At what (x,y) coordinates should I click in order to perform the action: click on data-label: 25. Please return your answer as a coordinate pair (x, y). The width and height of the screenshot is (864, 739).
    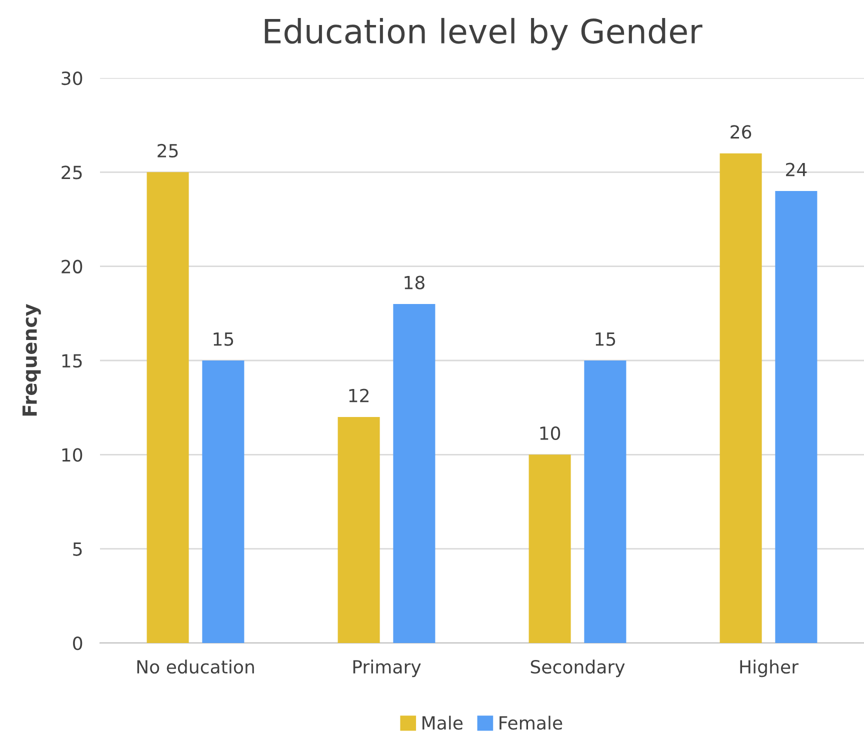
    Looking at the image, I should click on (168, 151).